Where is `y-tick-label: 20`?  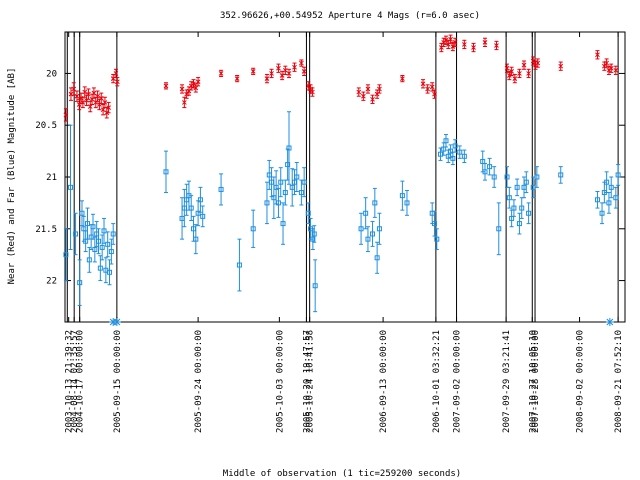 y-tick-label: 20 is located at coordinates (51, 74).